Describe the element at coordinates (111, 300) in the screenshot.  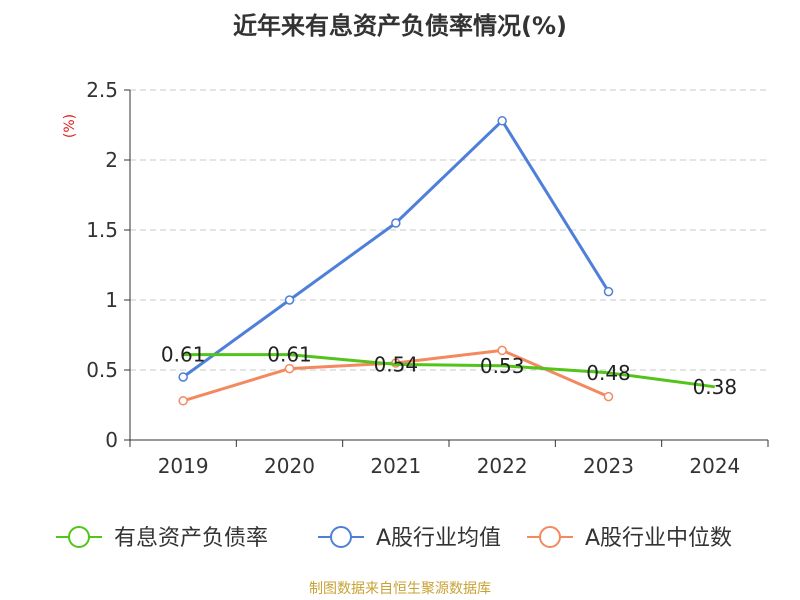
I see `y-tick-label: 1` at that location.